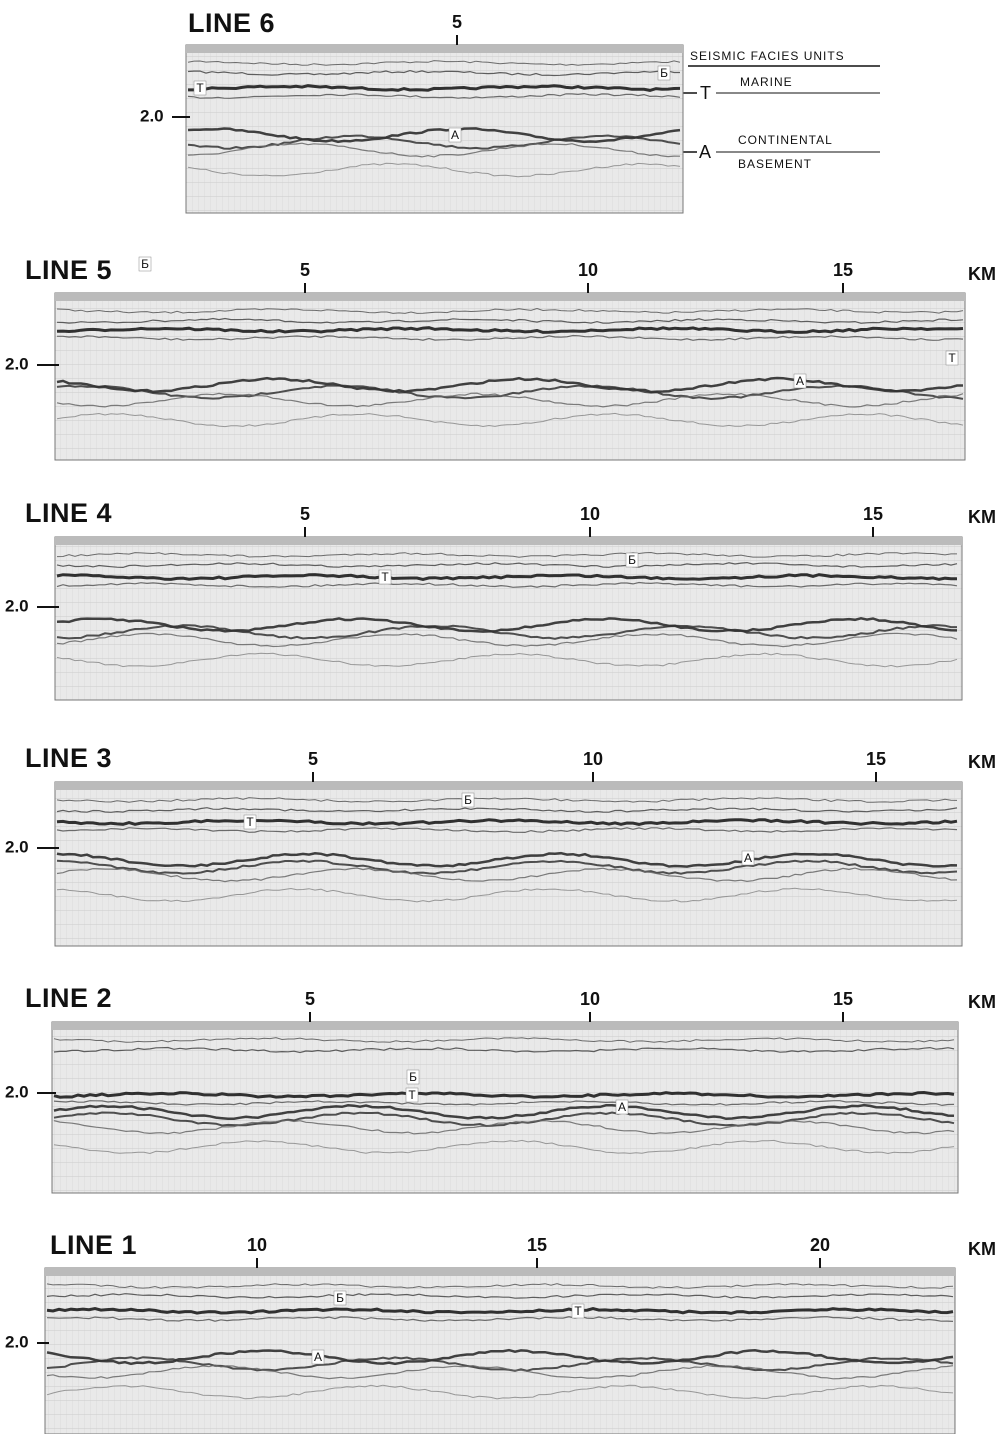 This screenshot has width=1005, height=1434. What do you see at coordinates (820, 1245) in the screenshot?
I see `km-tick-label: 20` at bounding box center [820, 1245].